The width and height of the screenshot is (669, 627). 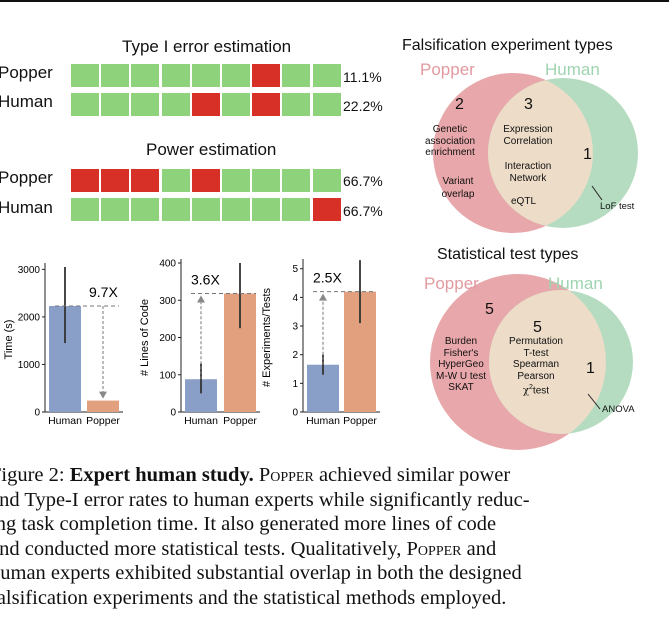 I want to click on venn2-overlap-region, so click(x=547, y=362).